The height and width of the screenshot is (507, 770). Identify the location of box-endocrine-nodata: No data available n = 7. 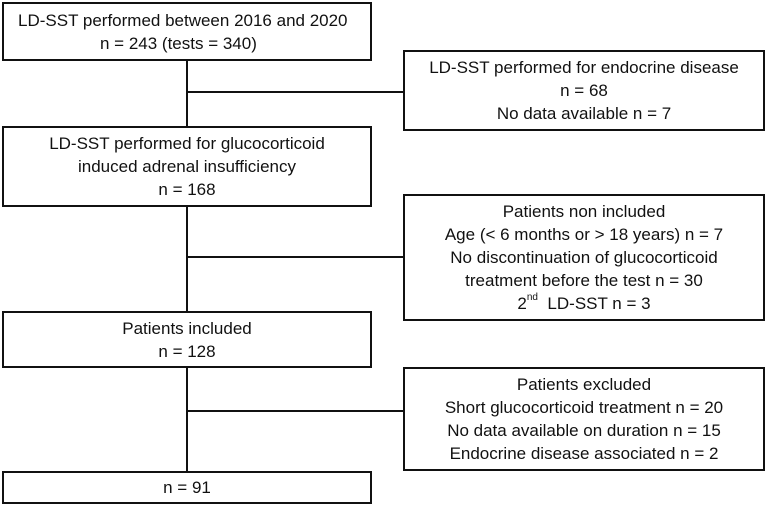
(584, 113).